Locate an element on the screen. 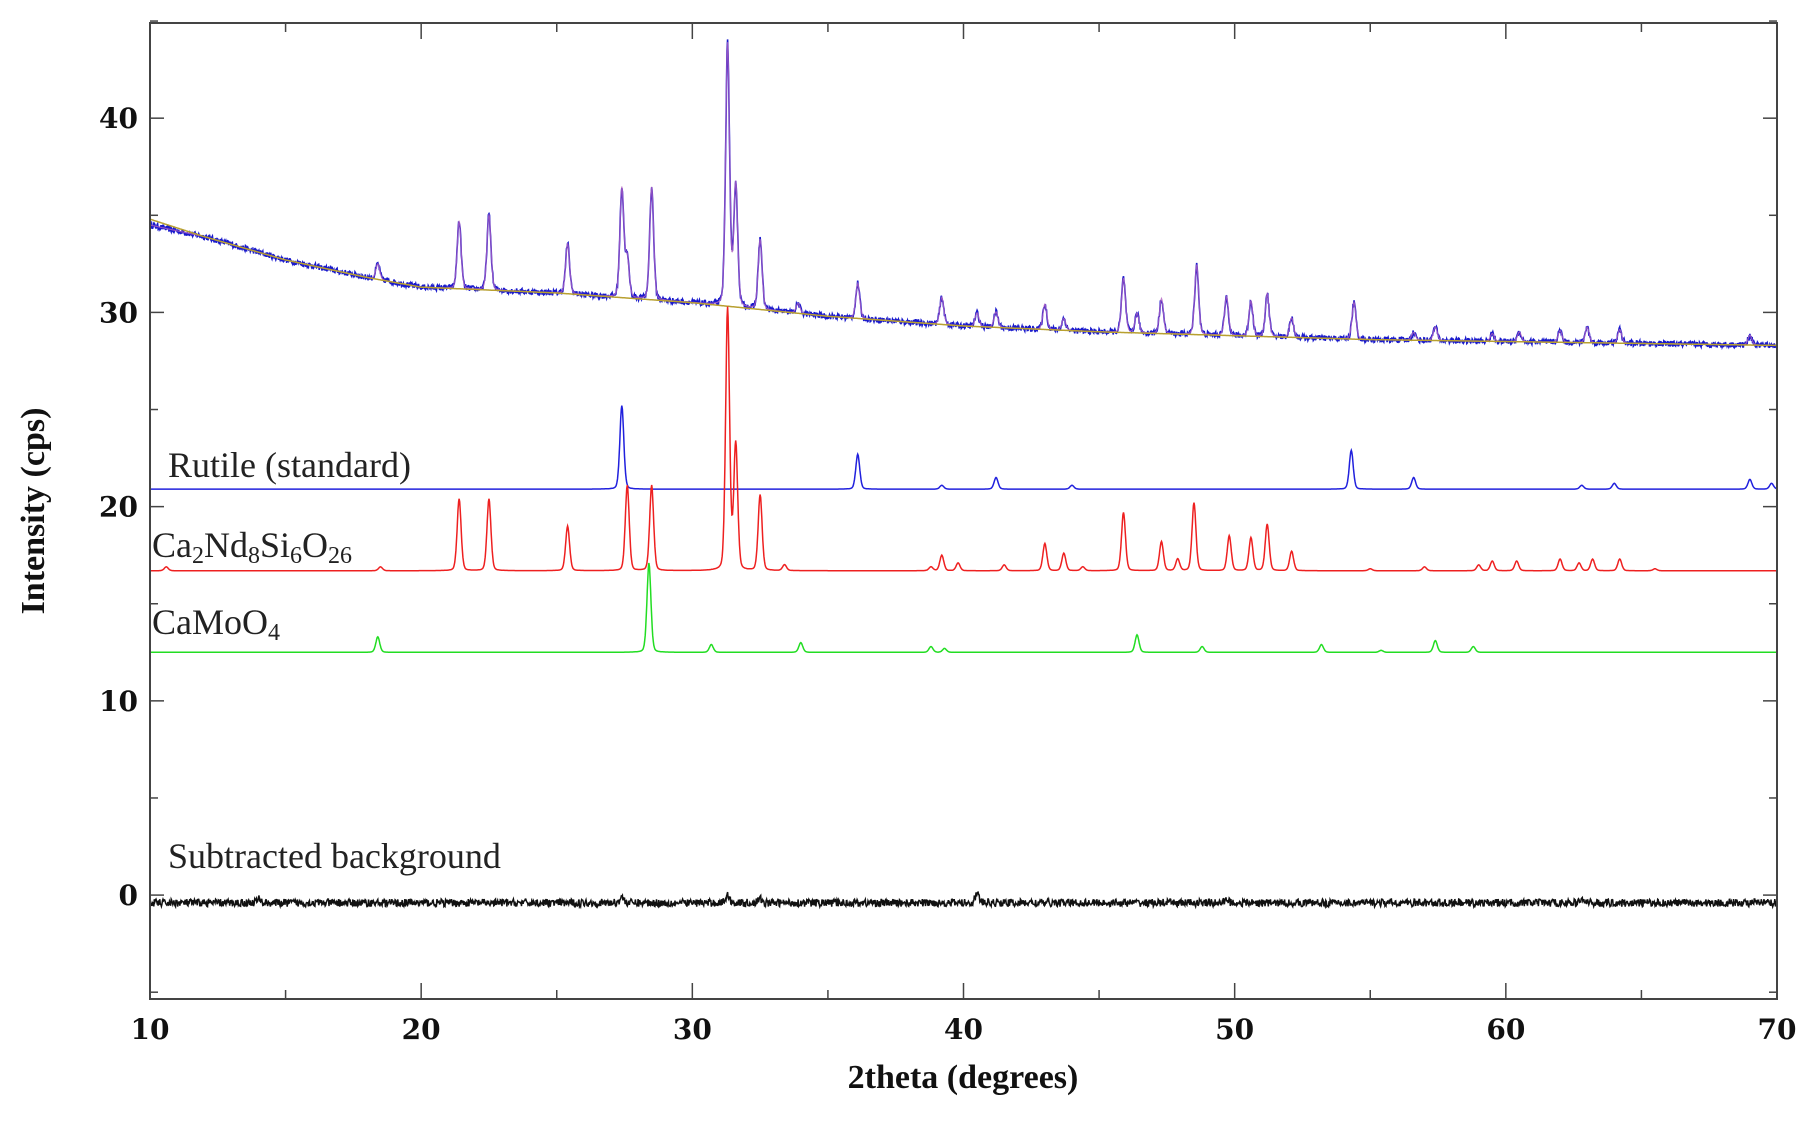 Image resolution: width=1806 pixels, height=1126 pixels. series-label-ca2nd8si6o26: Ca2Nd8Si6O26 is located at coordinates (252, 547).